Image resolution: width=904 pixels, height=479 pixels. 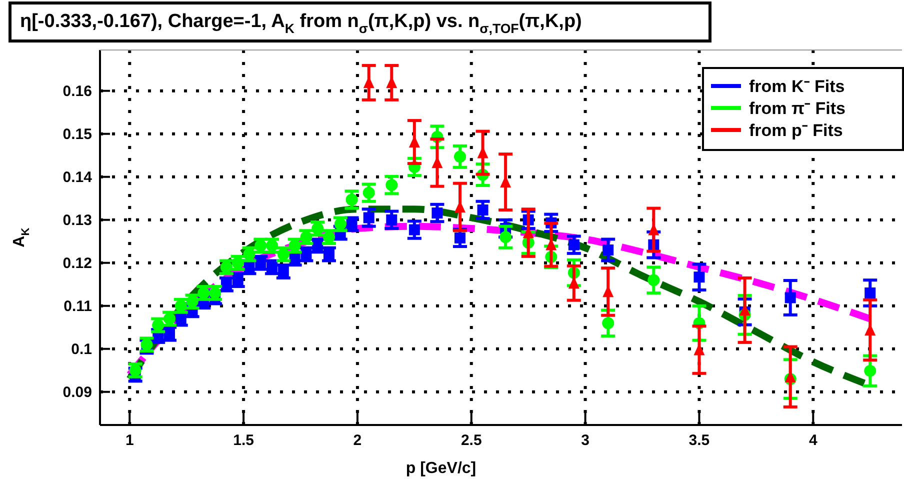 I want to click on x-tick-label: 3, so click(x=585, y=440).